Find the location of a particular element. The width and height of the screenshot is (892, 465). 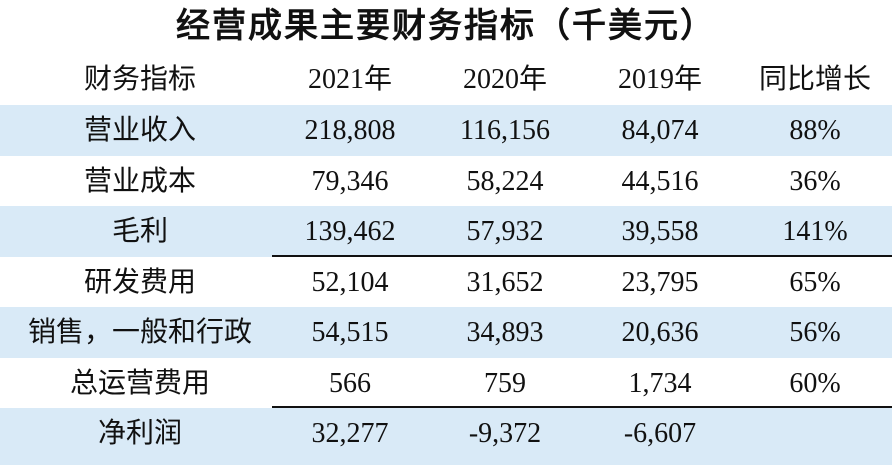

row-label: 研发费用 is located at coordinates (139, 282).